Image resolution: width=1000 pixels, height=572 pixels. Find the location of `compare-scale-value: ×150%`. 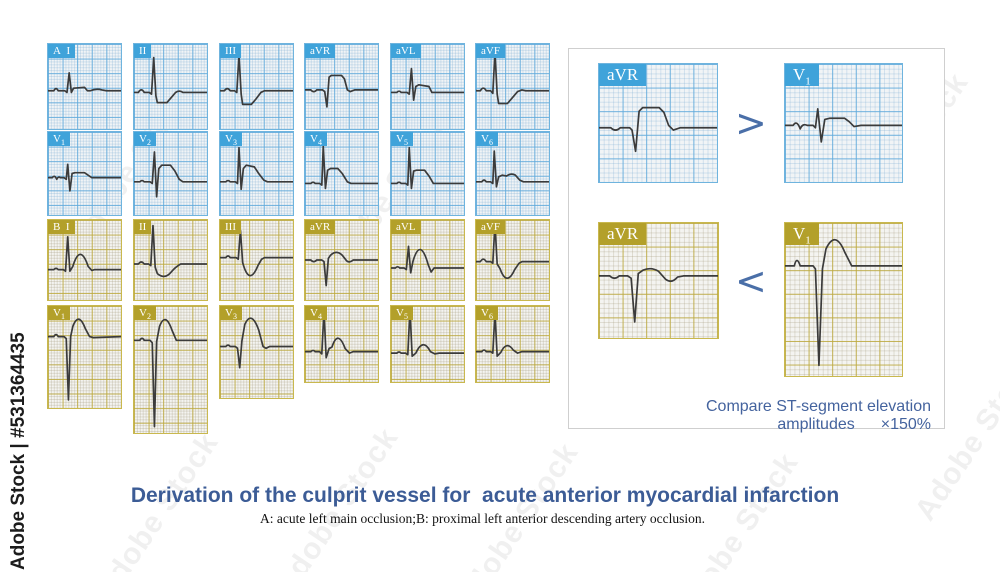

compare-scale-value: ×150% is located at coordinates (905, 424).